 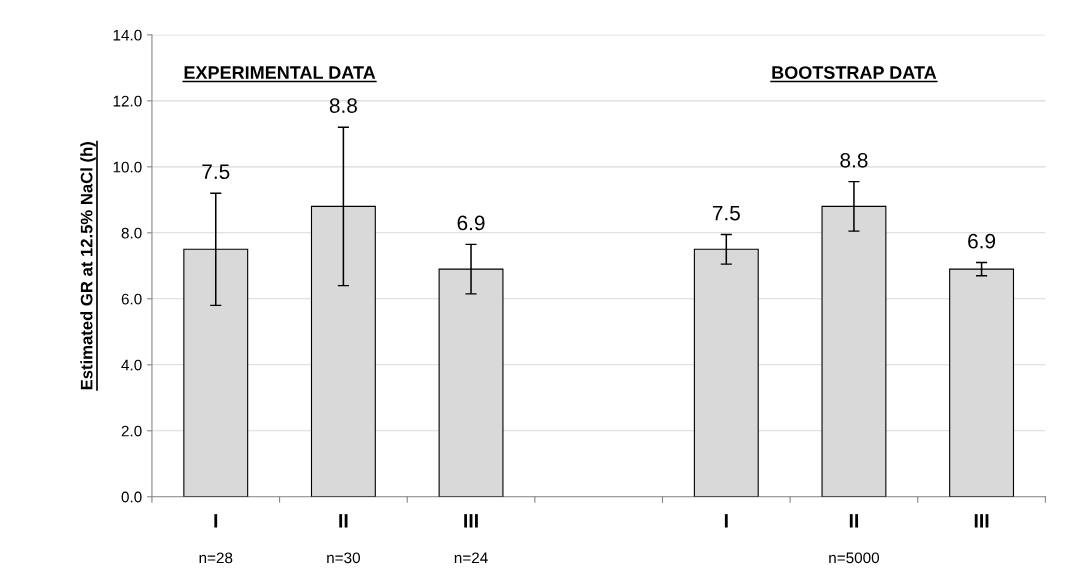 What do you see at coordinates (131, 299) in the screenshot?
I see `y-tick-label: 6.0` at bounding box center [131, 299].